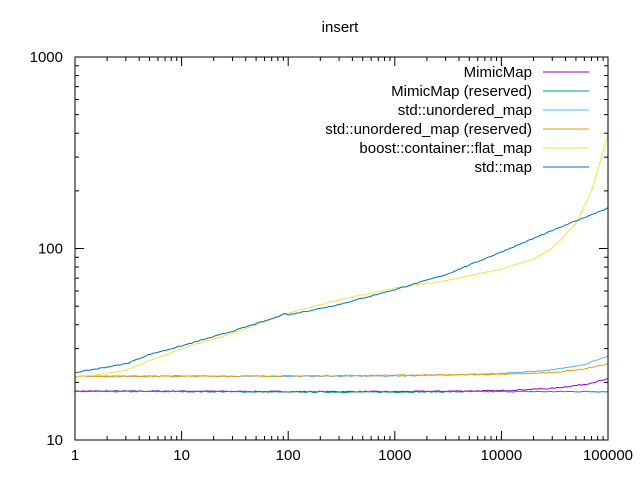 Image resolution: width=640 pixels, height=480 pixels. I want to click on legend-entry: MimicMap (reserved), so click(490, 91).